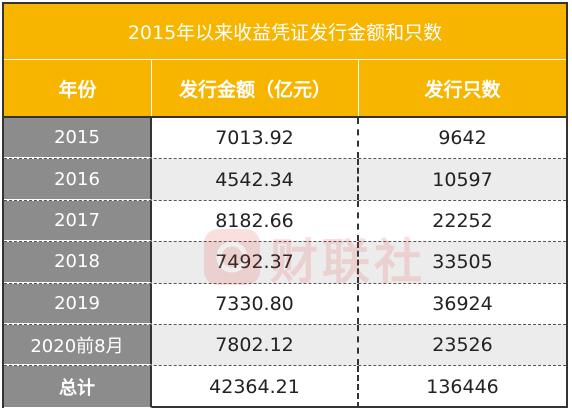 The height and width of the screenshot is (412, 572). What do you see at coordinates (255, 138) in the screenshot?
I see `amount-cell: 7013.92` at bounding box center [255, 138].